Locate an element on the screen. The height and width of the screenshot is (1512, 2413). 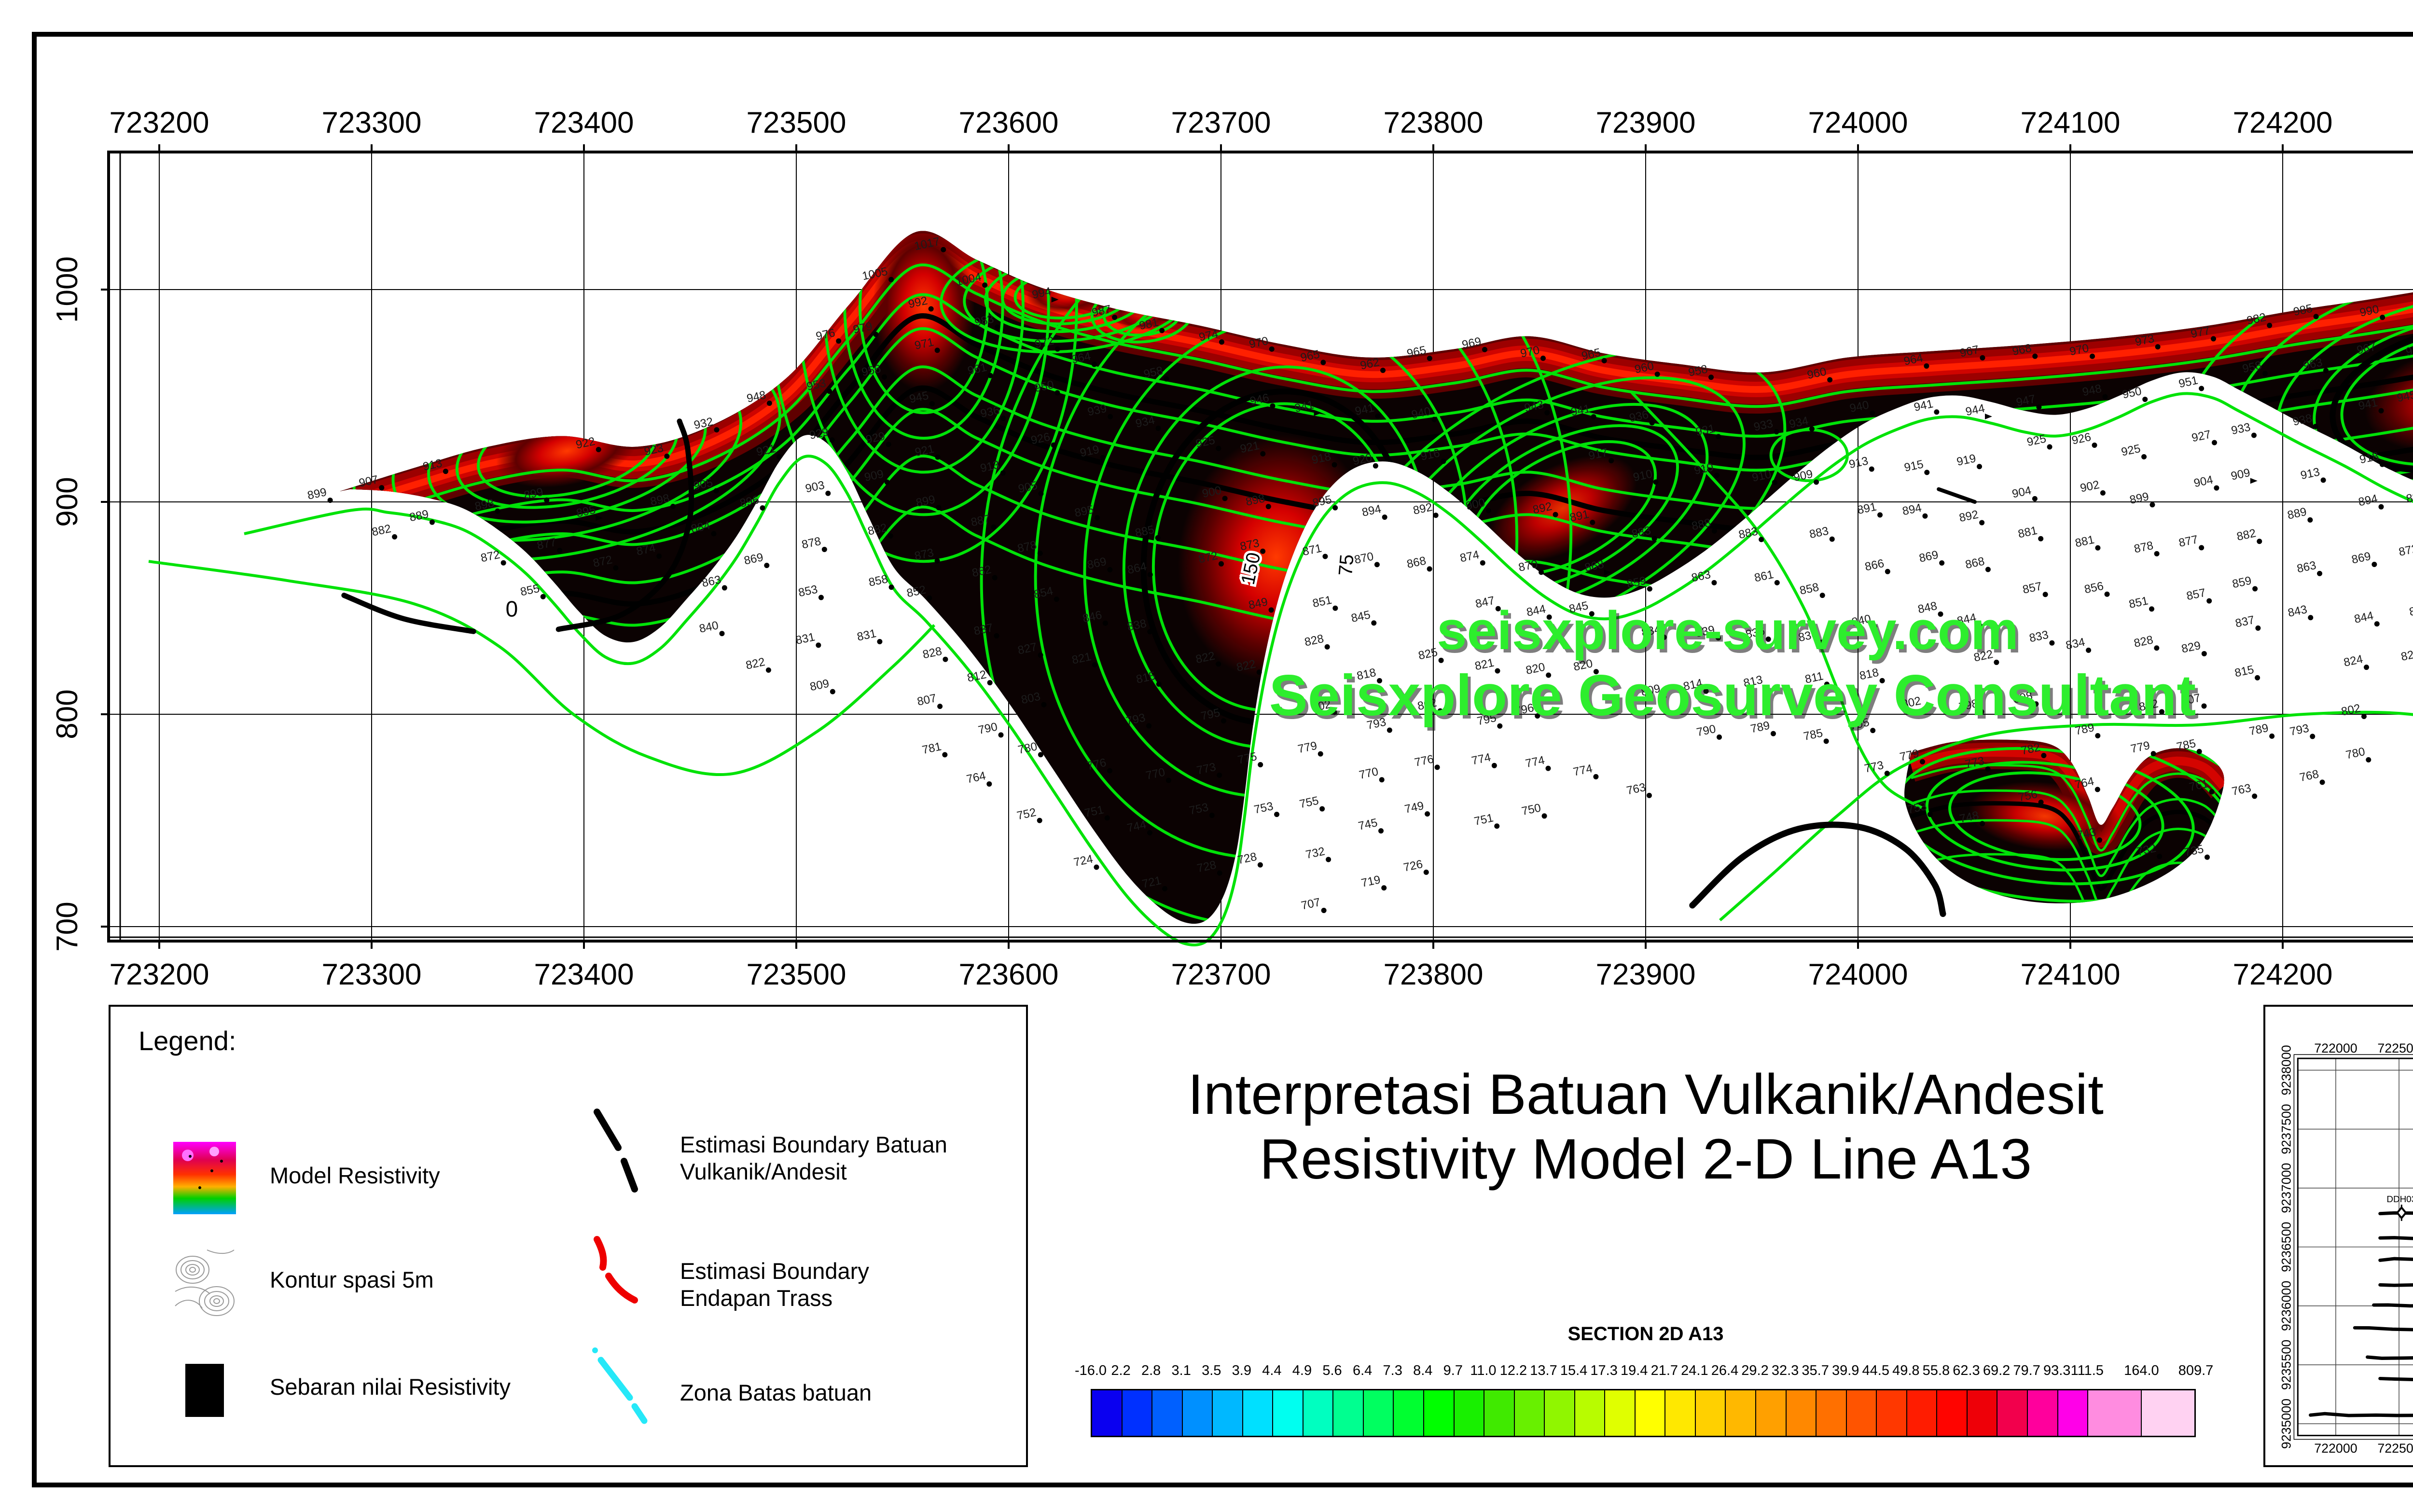
x-axis-tick-label-bottom: 724200 is located at coordinates (2283, 974).